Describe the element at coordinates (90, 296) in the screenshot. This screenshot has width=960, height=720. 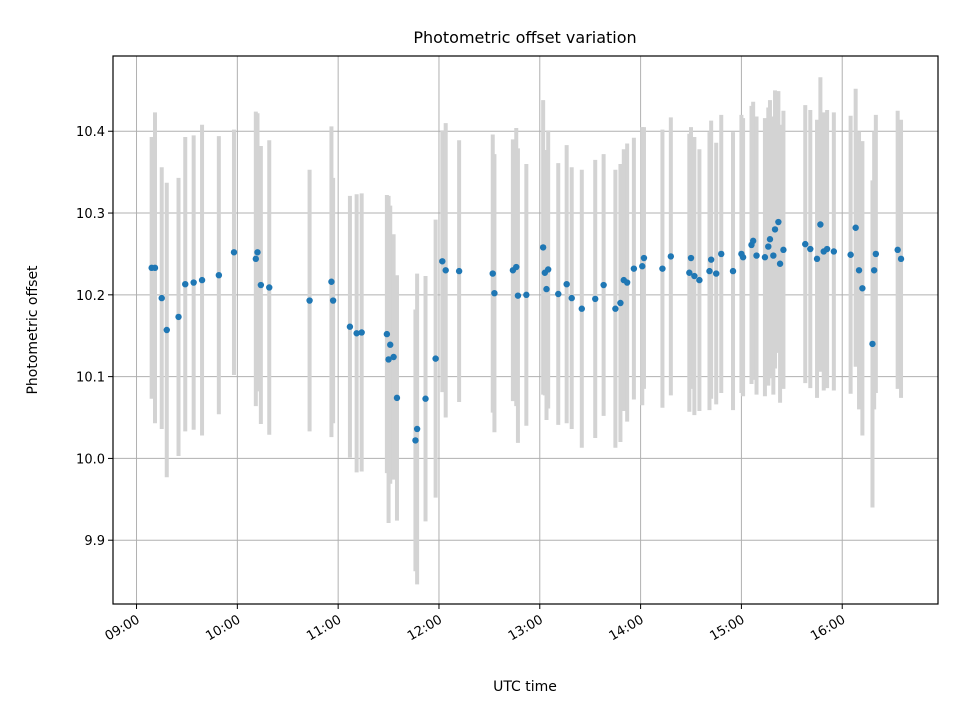
I see `y-tick-label: 10.2` at that location.